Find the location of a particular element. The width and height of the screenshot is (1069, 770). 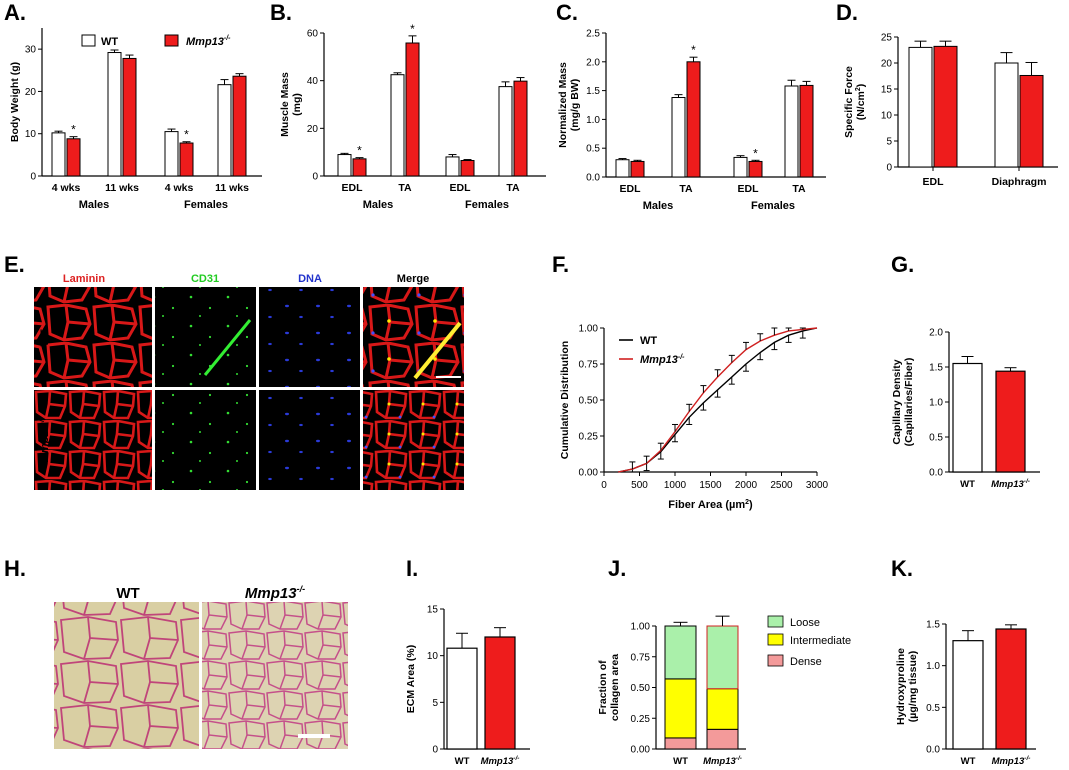

chart-b-y-label: Muscle Mass(mg) is located at coordinates (291, 104).